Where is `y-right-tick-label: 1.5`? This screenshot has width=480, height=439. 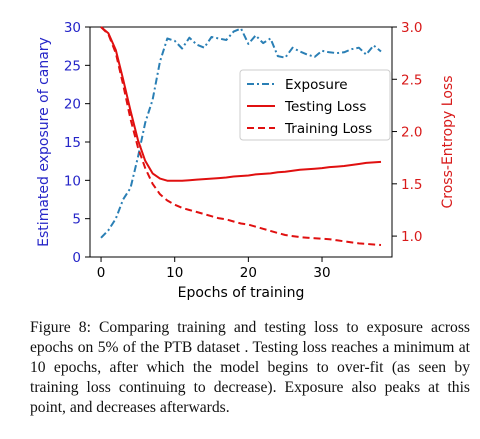
y-right-tick-label: 1.5 is located at coordinates (411, 185).